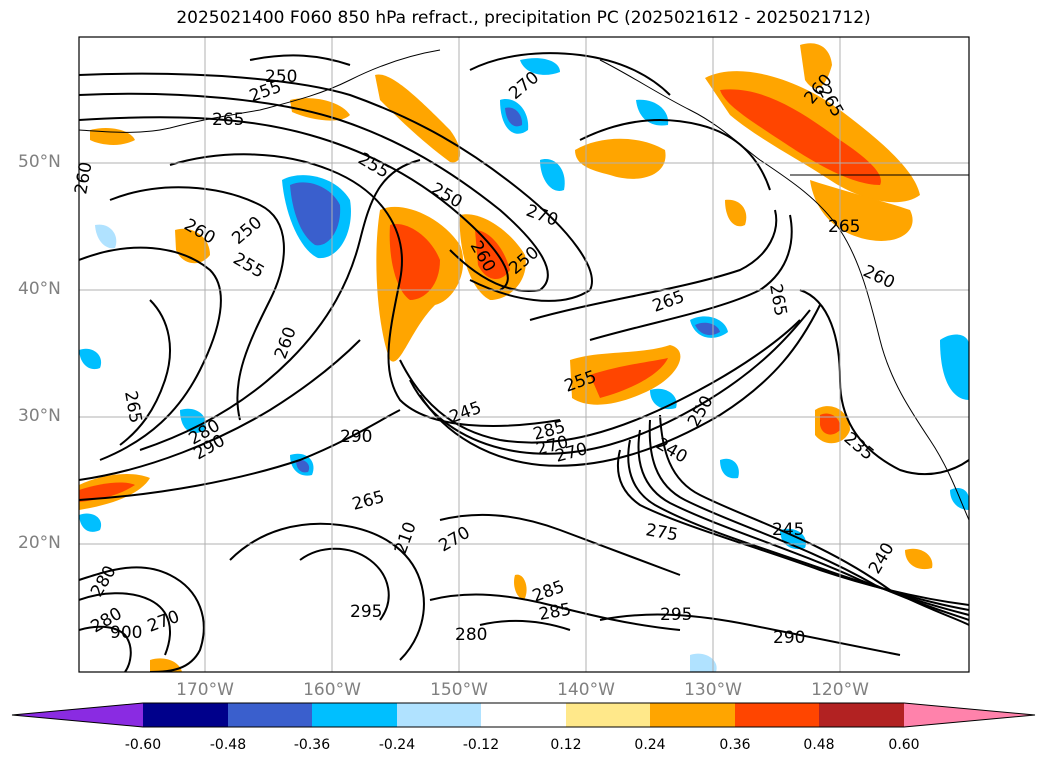 The image size is (1047, 765). Describe the element at coordinates (228, 745) in the screenshot. I see `colorbar-tick-label: -0.48` at that location.